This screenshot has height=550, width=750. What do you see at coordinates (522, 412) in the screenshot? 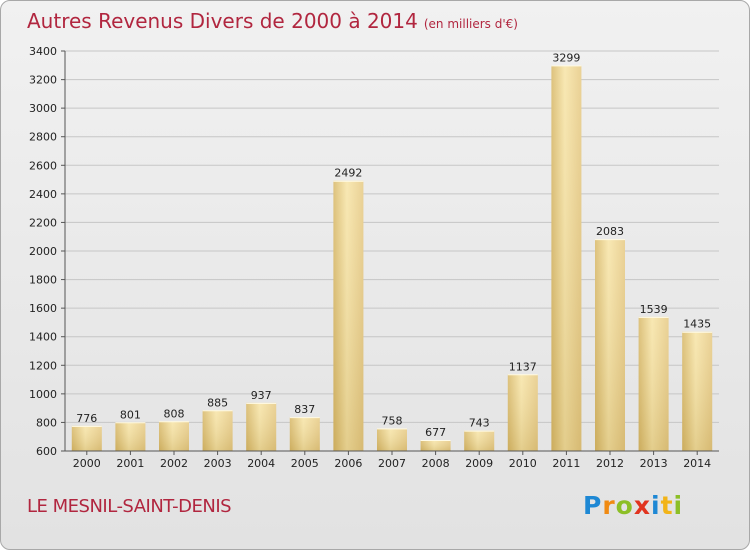
I see `bar-shade-2010` at bounding box center [522, 412].